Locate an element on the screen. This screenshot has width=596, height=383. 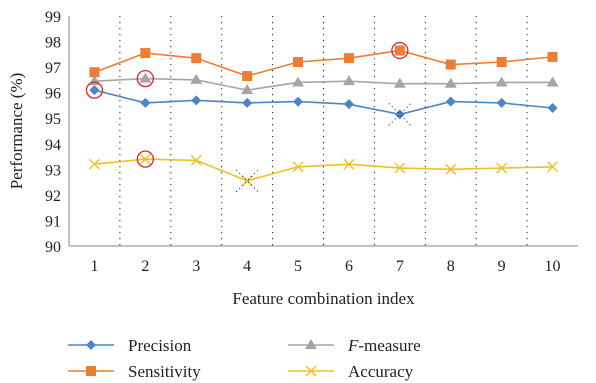
legend-item: Accuracy is located at coordinates (351, 371).